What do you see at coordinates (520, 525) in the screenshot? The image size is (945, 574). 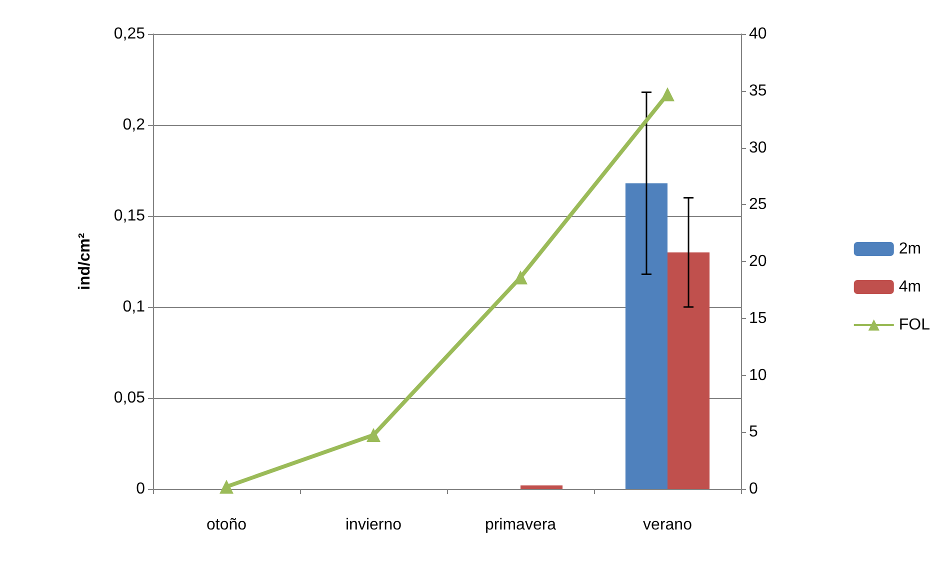 I see `x-tick-label: primavera` at bounding box center [520, 525].